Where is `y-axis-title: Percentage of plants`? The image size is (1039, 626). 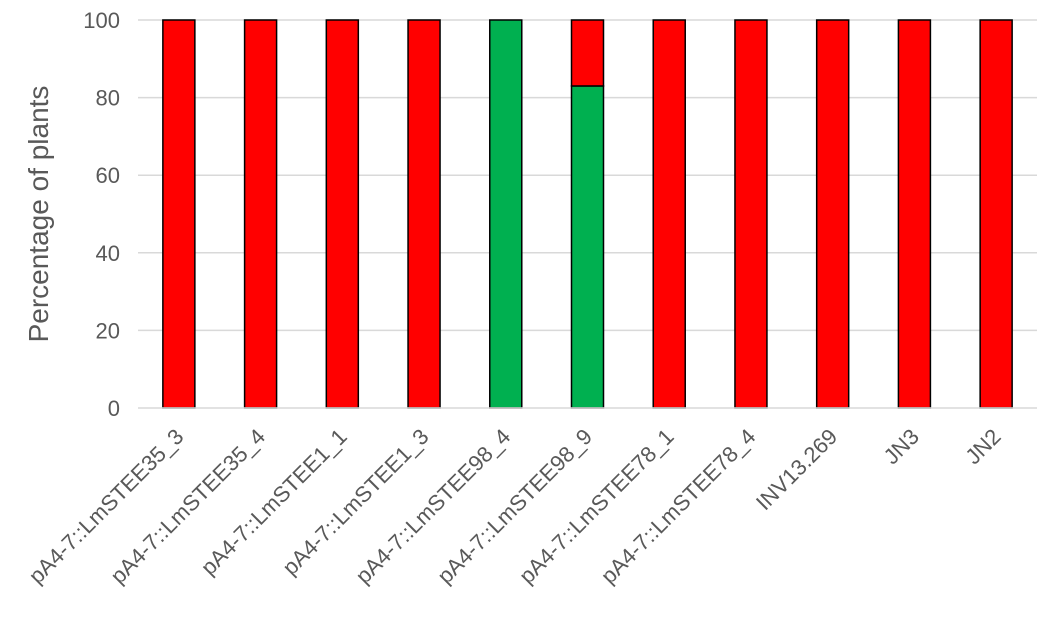 y-axis-title: Percentage of plants is located at coordinates (38, 214).